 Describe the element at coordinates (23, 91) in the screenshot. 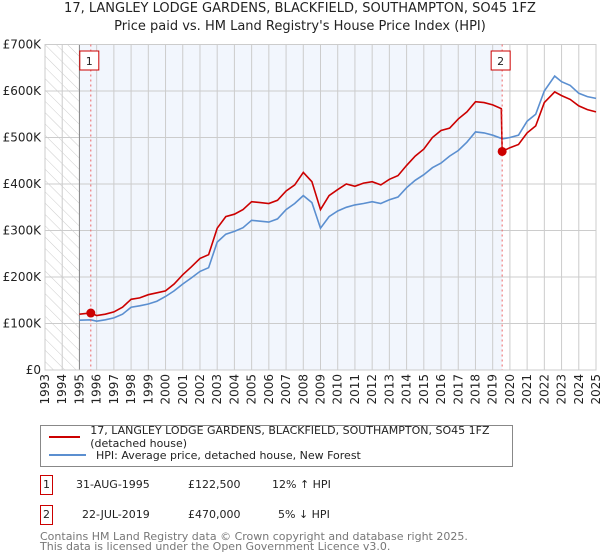

I see `y-tick-label: £600K` at that location.